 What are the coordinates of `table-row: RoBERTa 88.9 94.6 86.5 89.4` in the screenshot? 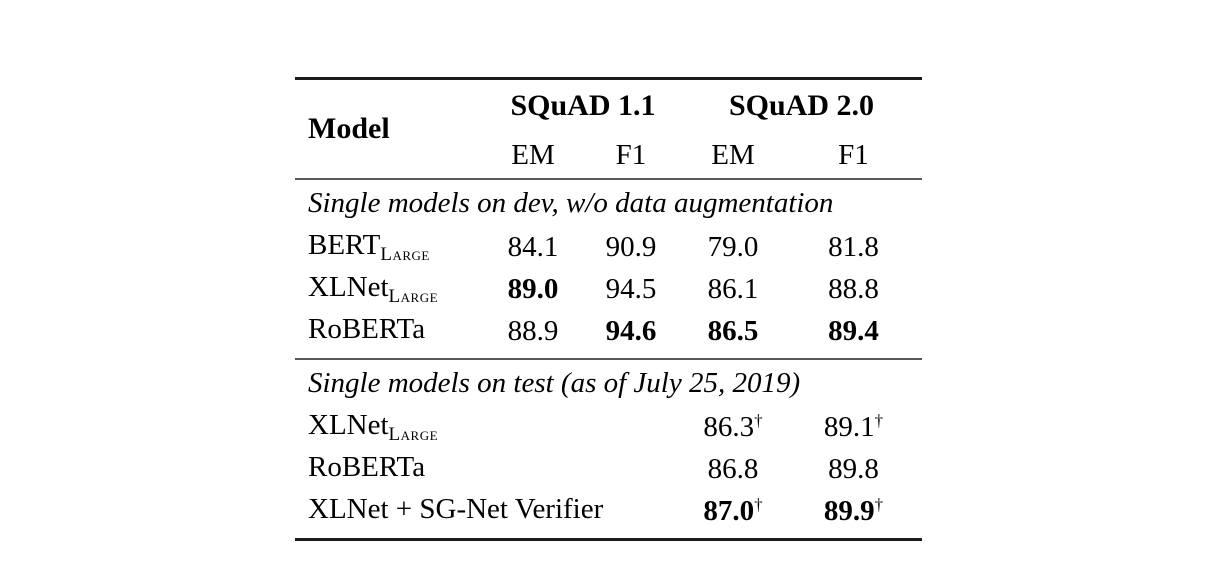 It's located at (608, 331).